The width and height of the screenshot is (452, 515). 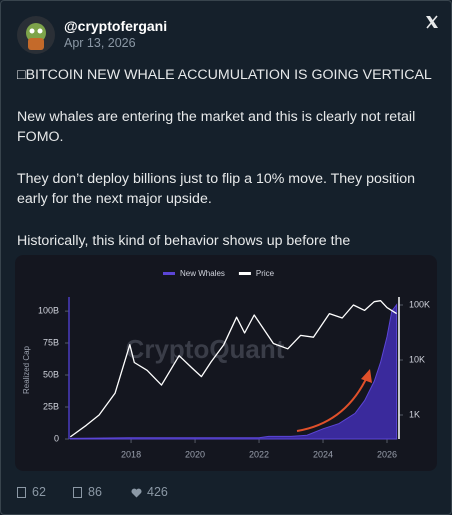 I want to click on avatar, so click(x=36, y=35).